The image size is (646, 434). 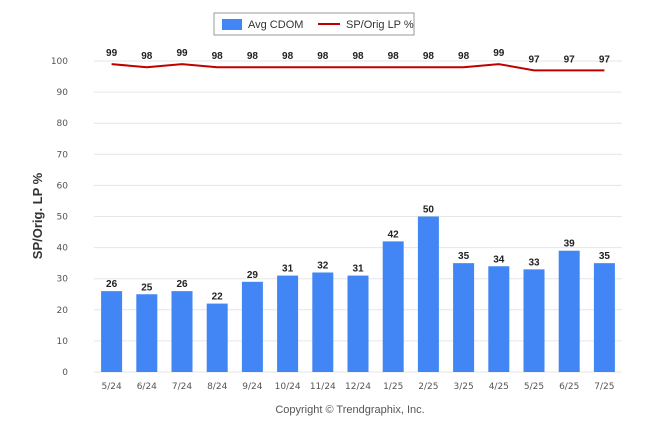 What do you see at coordinates (428, 387) in the screenshot?
I see `x-tick-label: 2/25` at bounding box center [428, 387].